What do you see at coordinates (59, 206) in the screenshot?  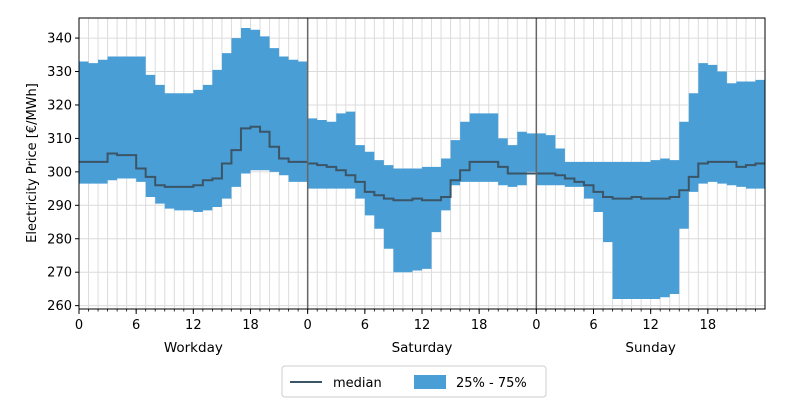 I see `y-tick-label: 290` at bounding box center [59, 206].